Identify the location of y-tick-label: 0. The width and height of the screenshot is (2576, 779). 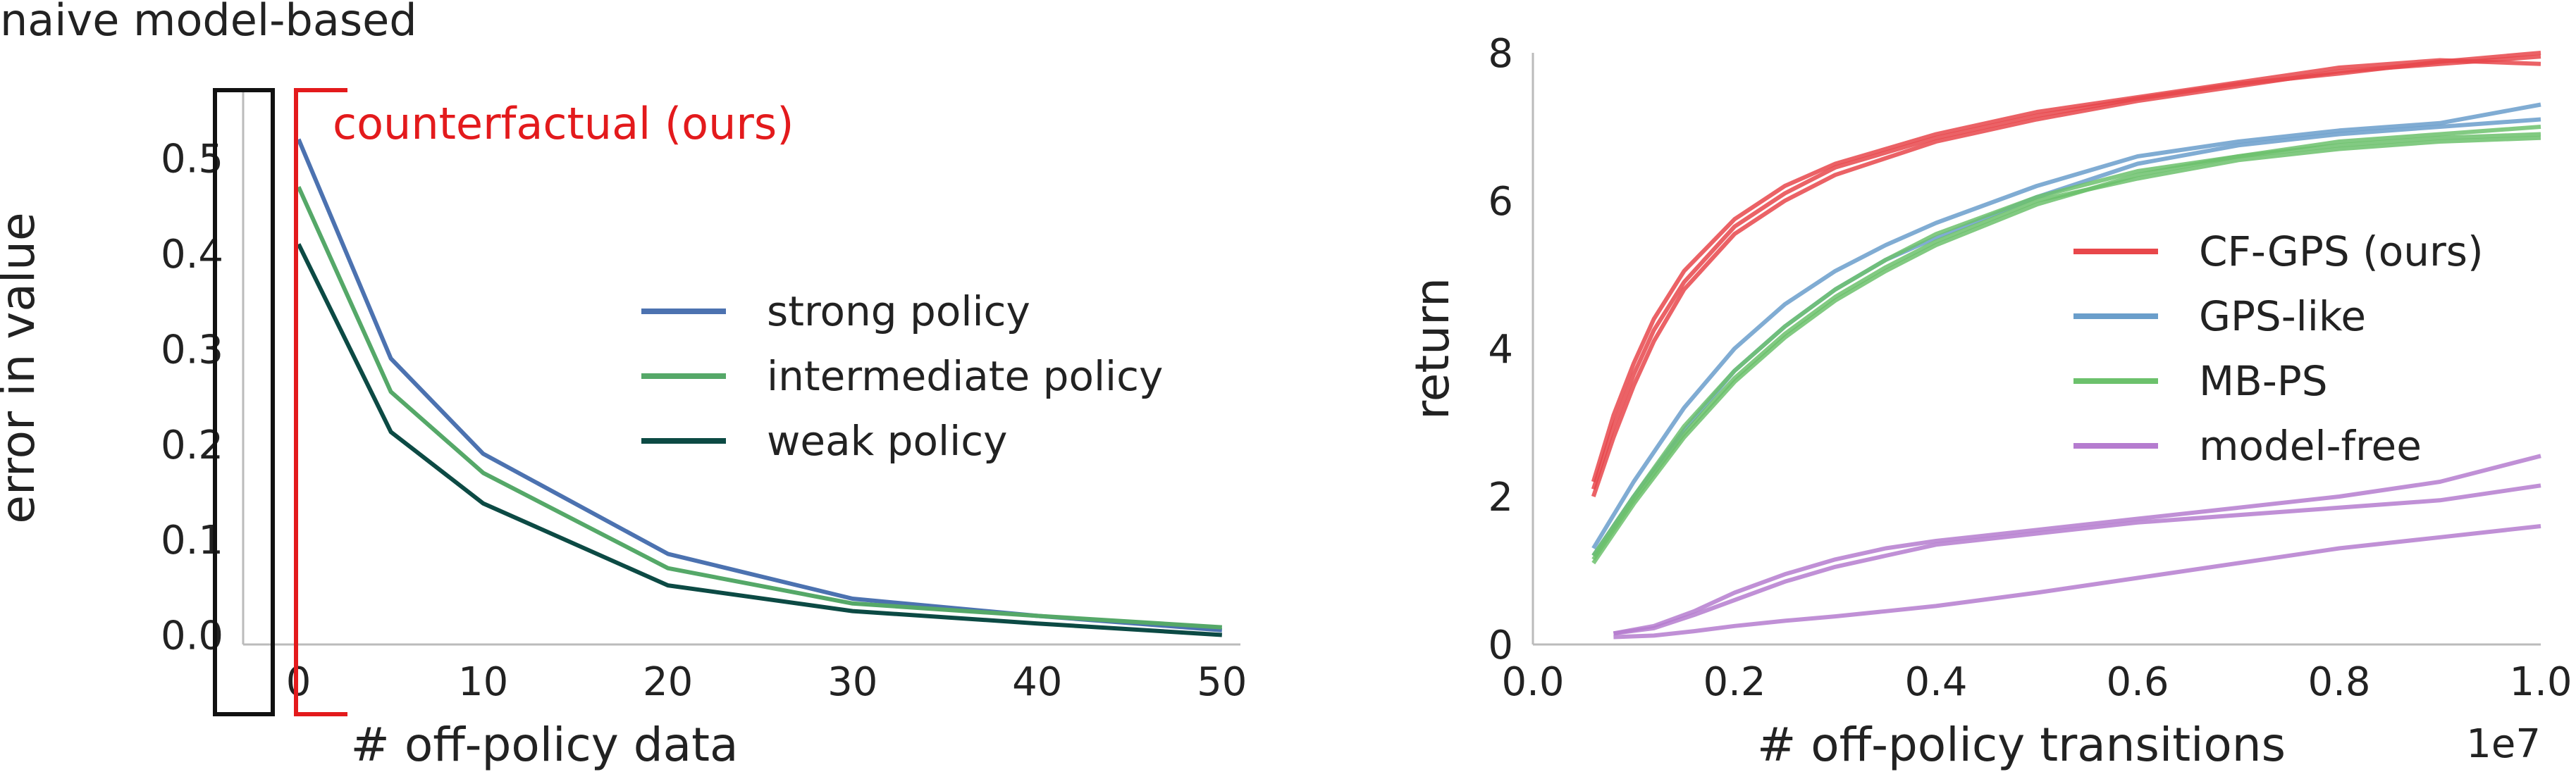
(1501, 645).